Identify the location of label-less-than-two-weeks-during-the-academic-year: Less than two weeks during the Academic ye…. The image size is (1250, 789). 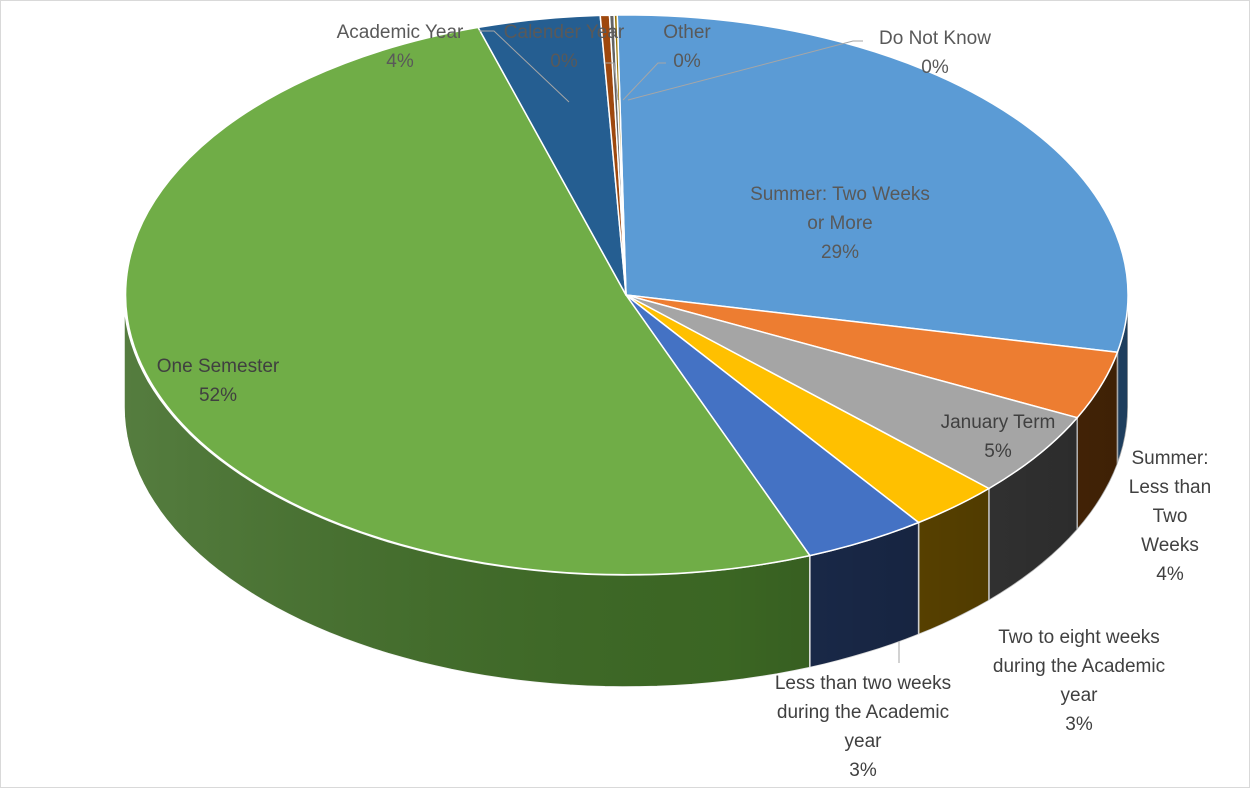
(863, 727).